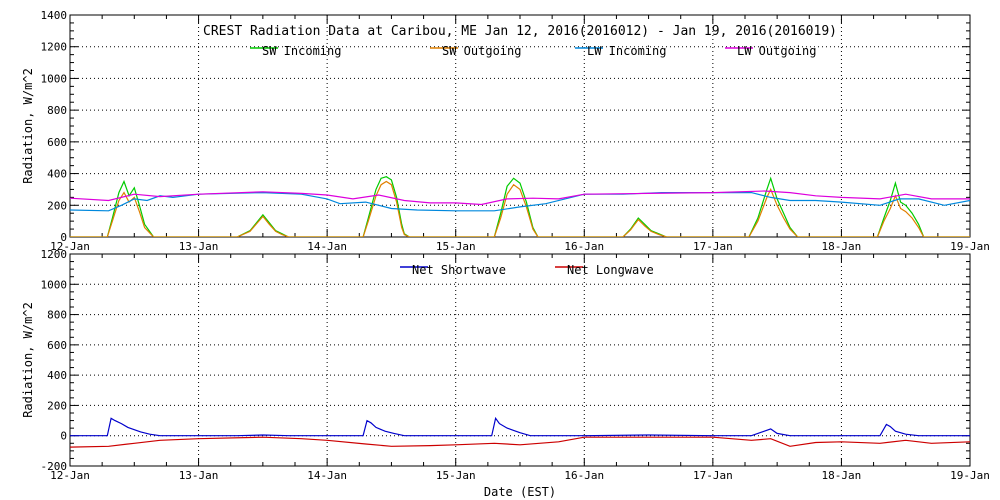 The height and width of the screenshot is (500, 1000). What do you see at coordinates (459, 270) in the screenshot?
I see `legend-label: Net Shortwave` at bounding box center [459, 270].